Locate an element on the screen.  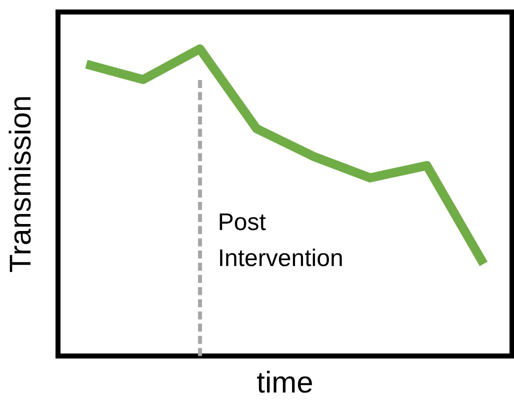
y-axis-title: Transmission is located at coordinates (21, 184).